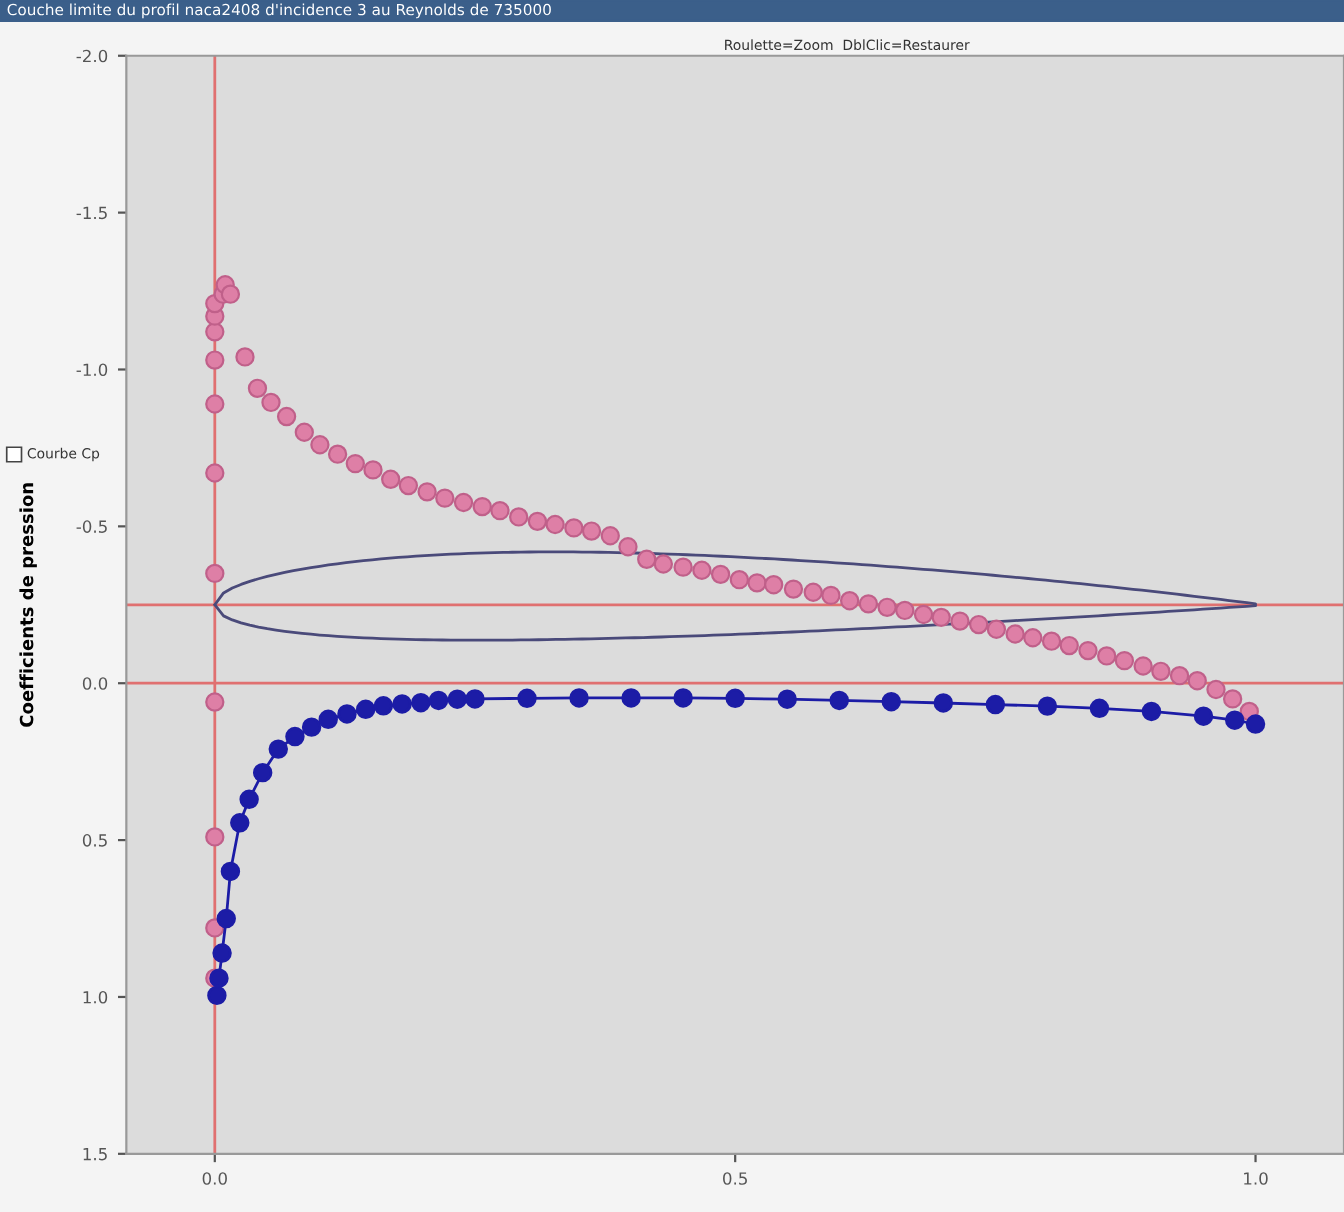  I want to click on y-axis-title: Coefficients de pression, so click(28, 605).